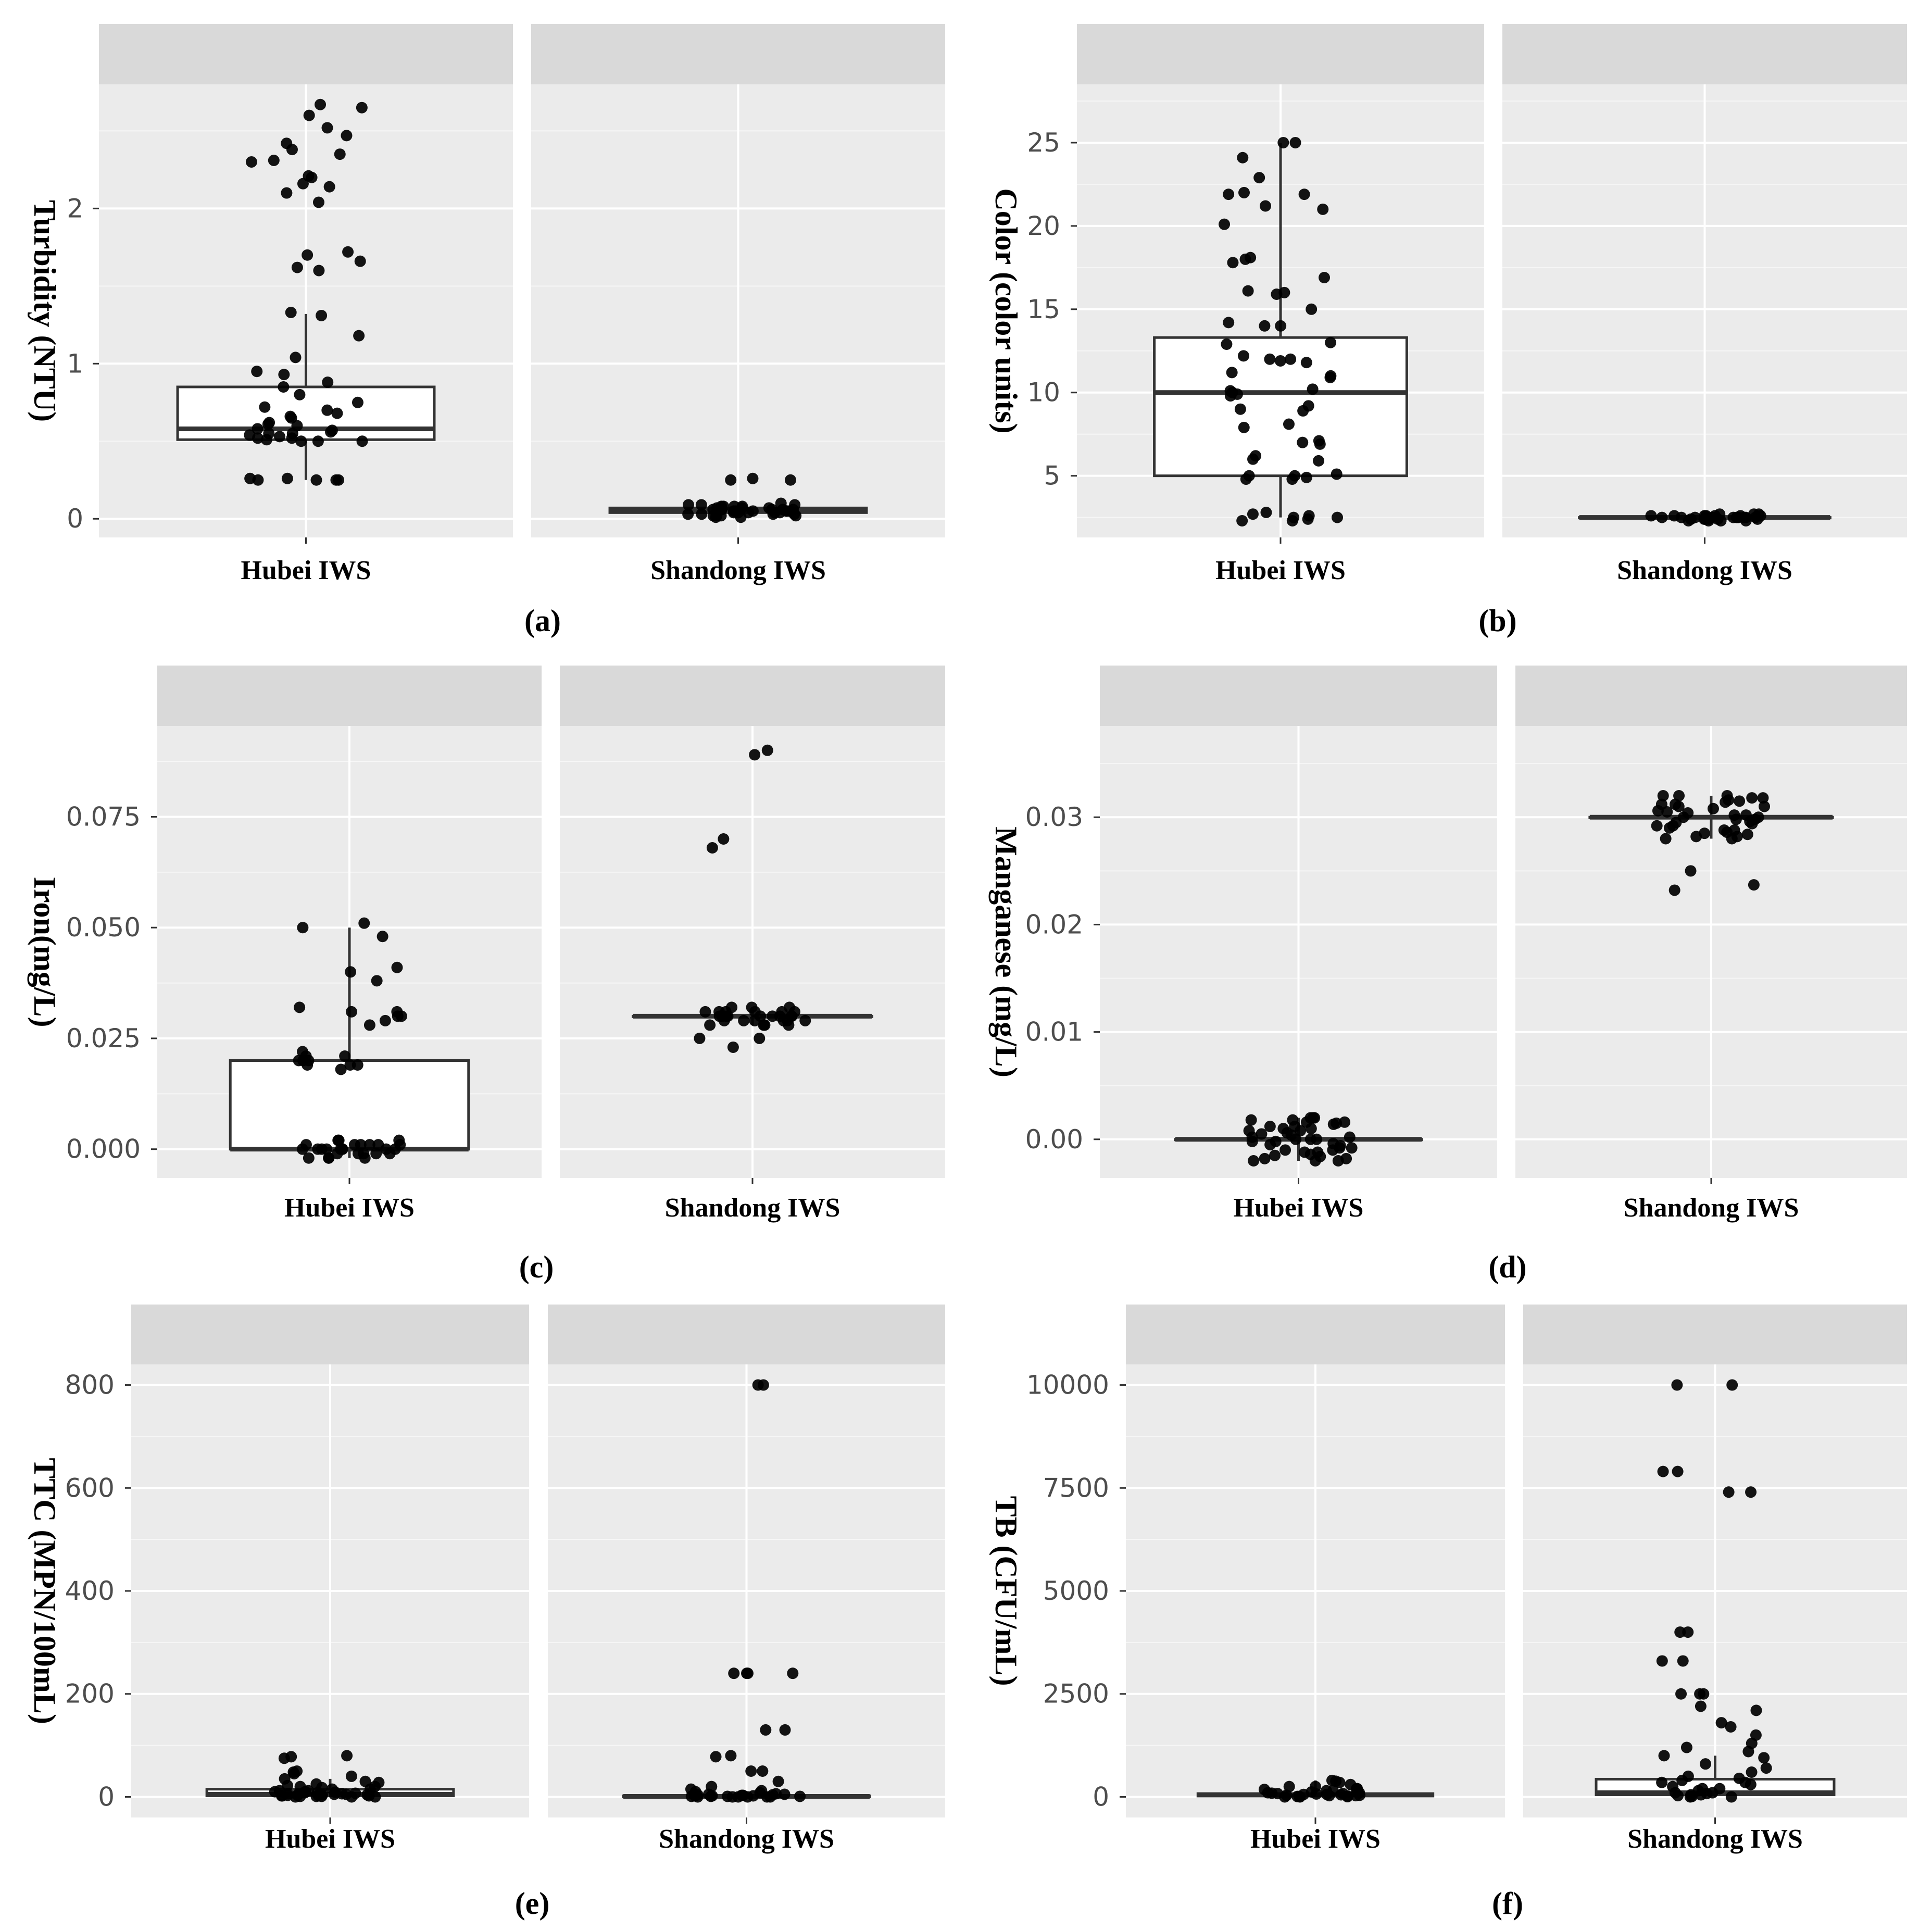  What do you see at coordinates (330, 1579) in the screenshot?
I see `facet-e-0: Hubei IWS` at bounding box center [330, 1579].